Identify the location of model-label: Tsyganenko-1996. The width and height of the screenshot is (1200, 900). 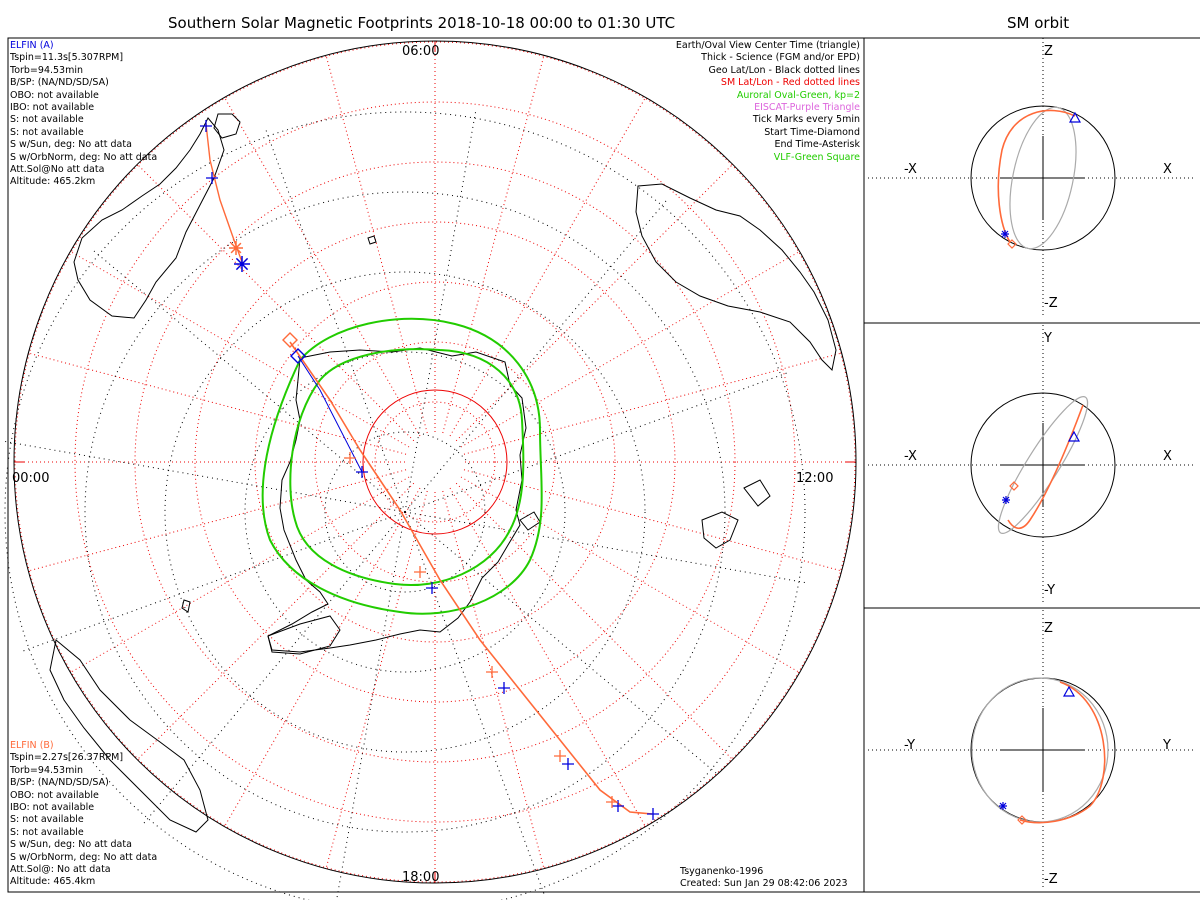
(722, 871).